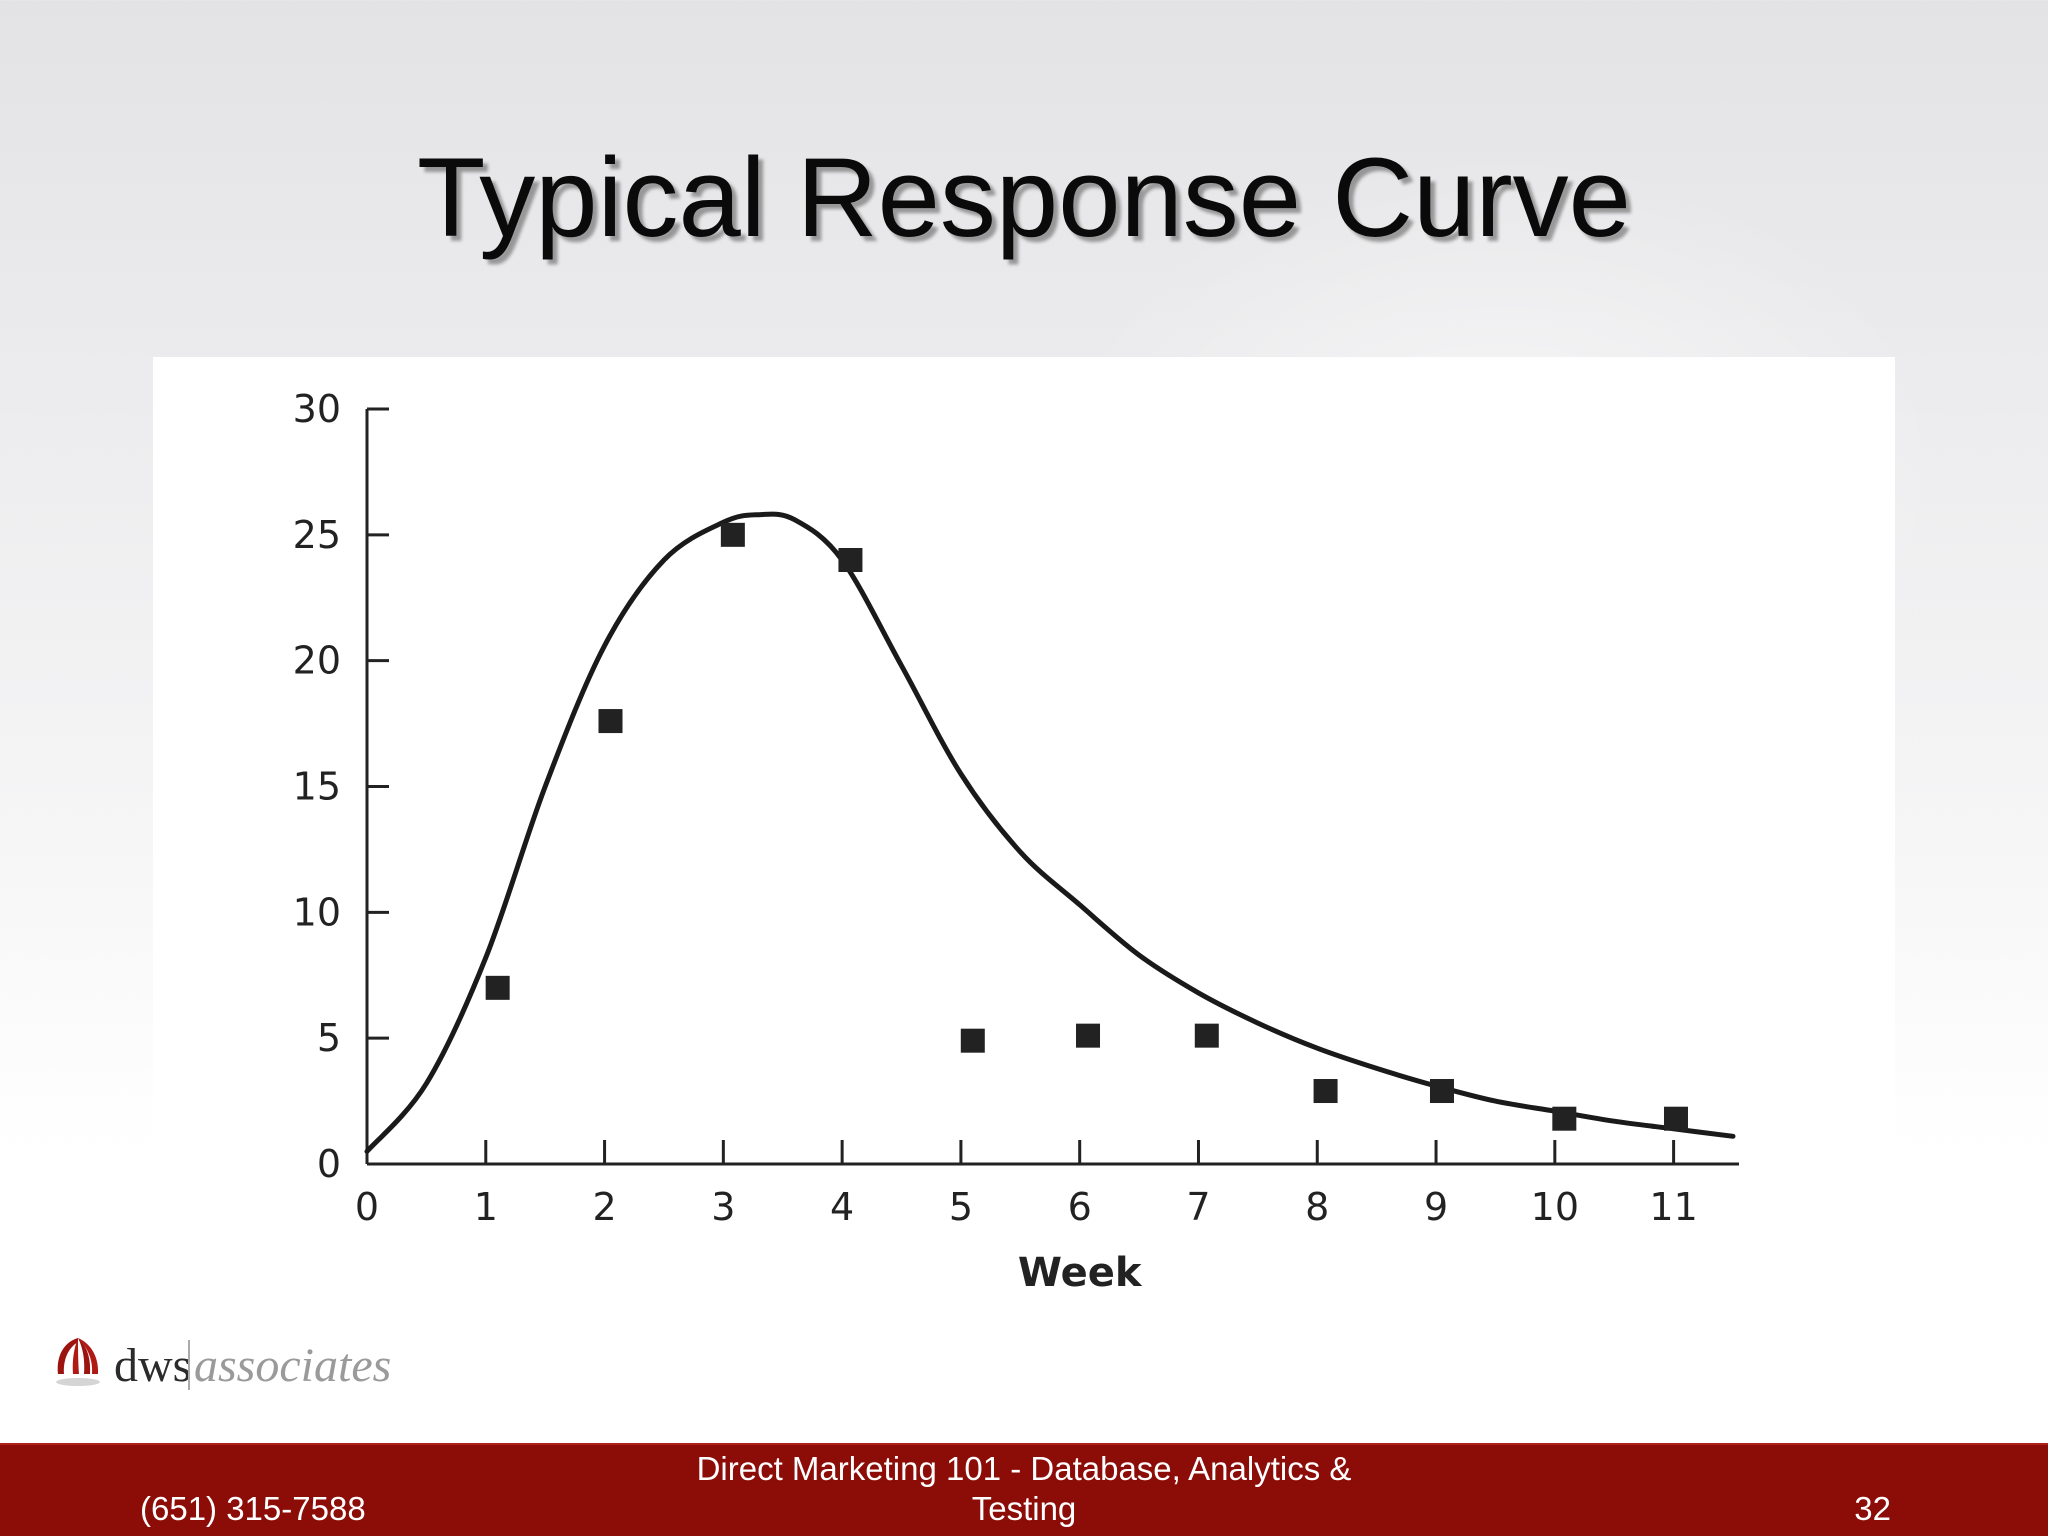 The image size is (2048, 1536). I want to click on y-tick-label: 5, so click(329, 1038).